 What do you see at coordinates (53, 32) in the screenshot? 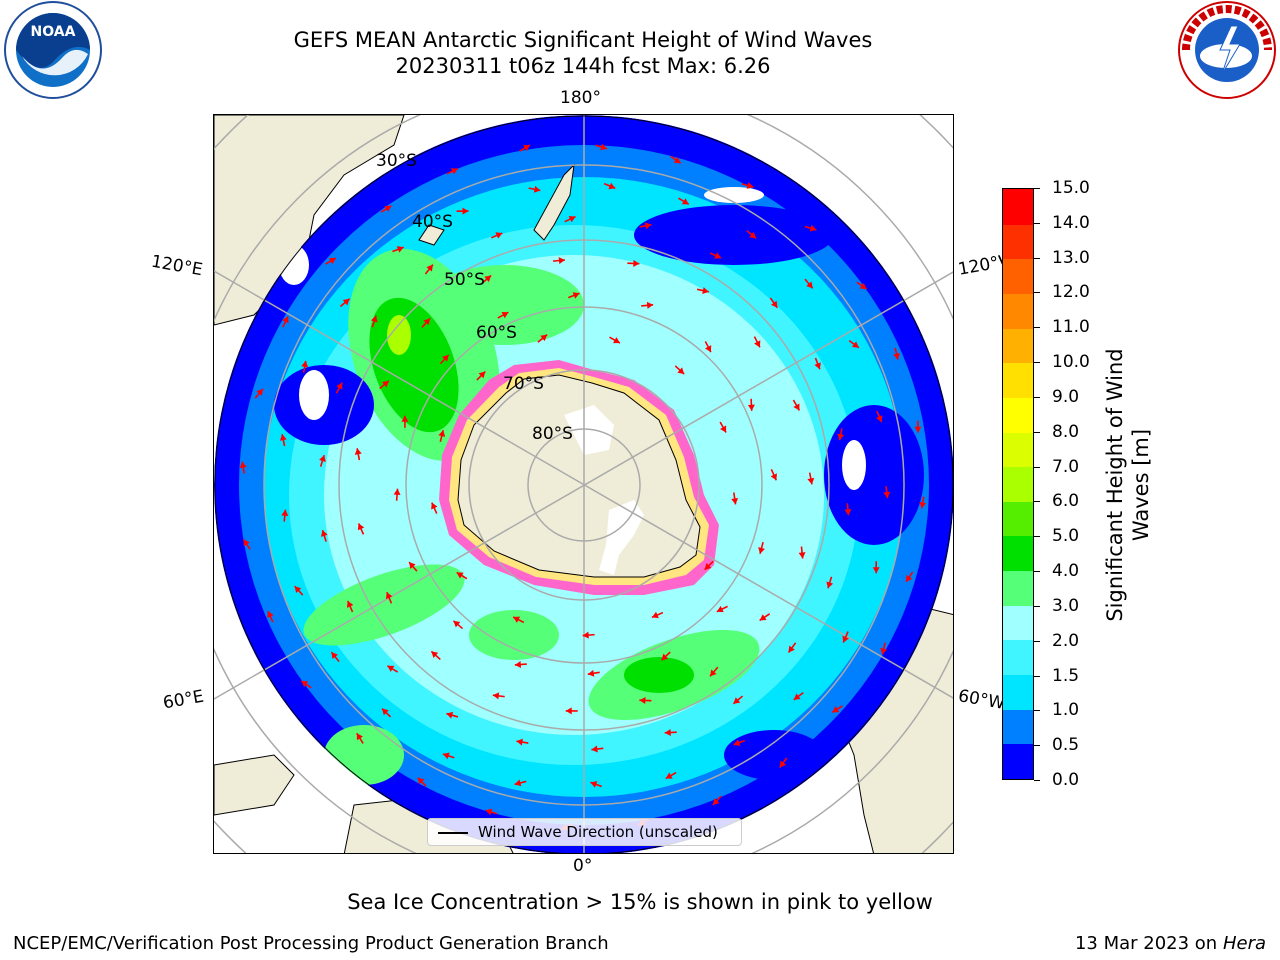
I see `noaa-logo-text: NOAA` at bounding box center [53, 32].